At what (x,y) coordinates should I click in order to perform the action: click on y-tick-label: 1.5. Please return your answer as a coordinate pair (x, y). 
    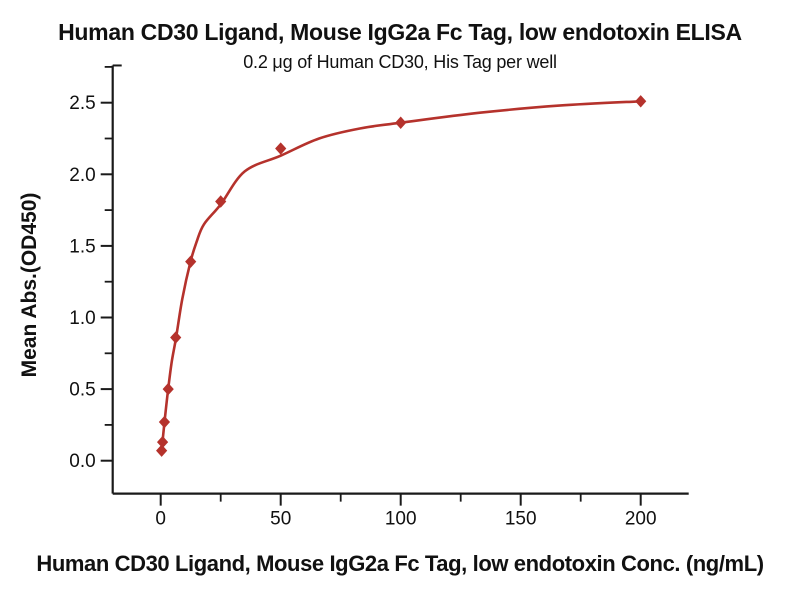
    Looking at the image, I should click on (82, 246).